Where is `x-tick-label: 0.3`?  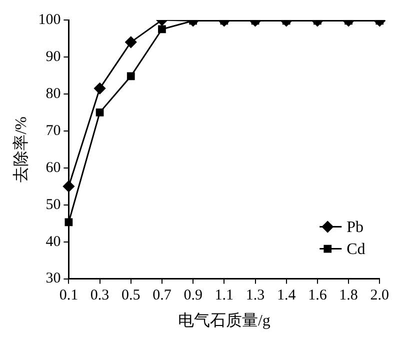 x-tick-label: 0.3 is located at coordinates (100, 296).